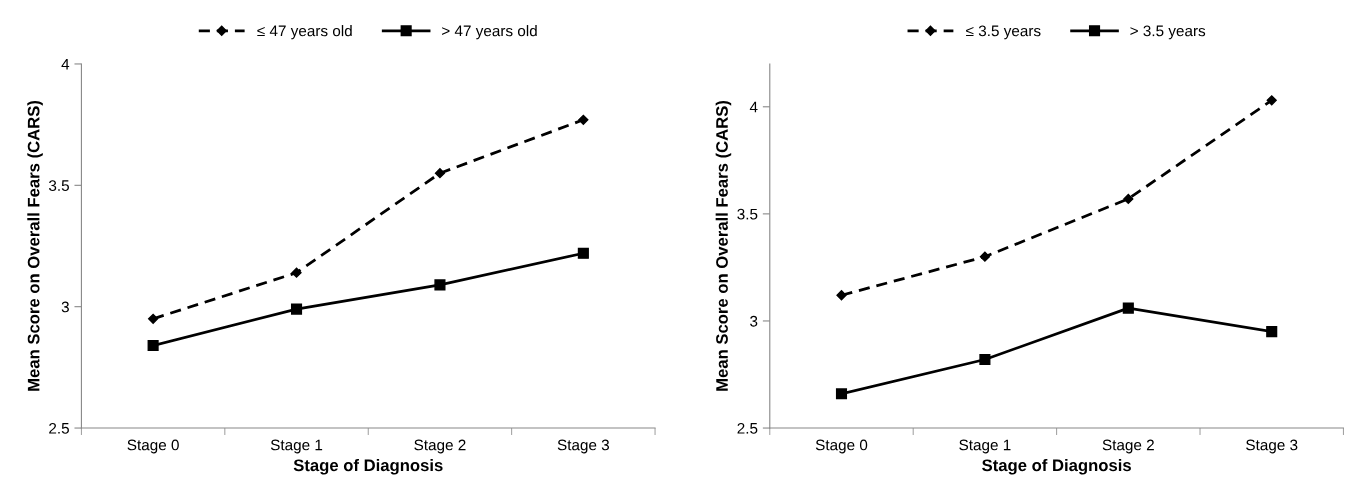 Image resolution: width=1357 pixels, height=492 pixels. I want to click on legend-label: ≤ 3.5 years, so click(1003, 32).